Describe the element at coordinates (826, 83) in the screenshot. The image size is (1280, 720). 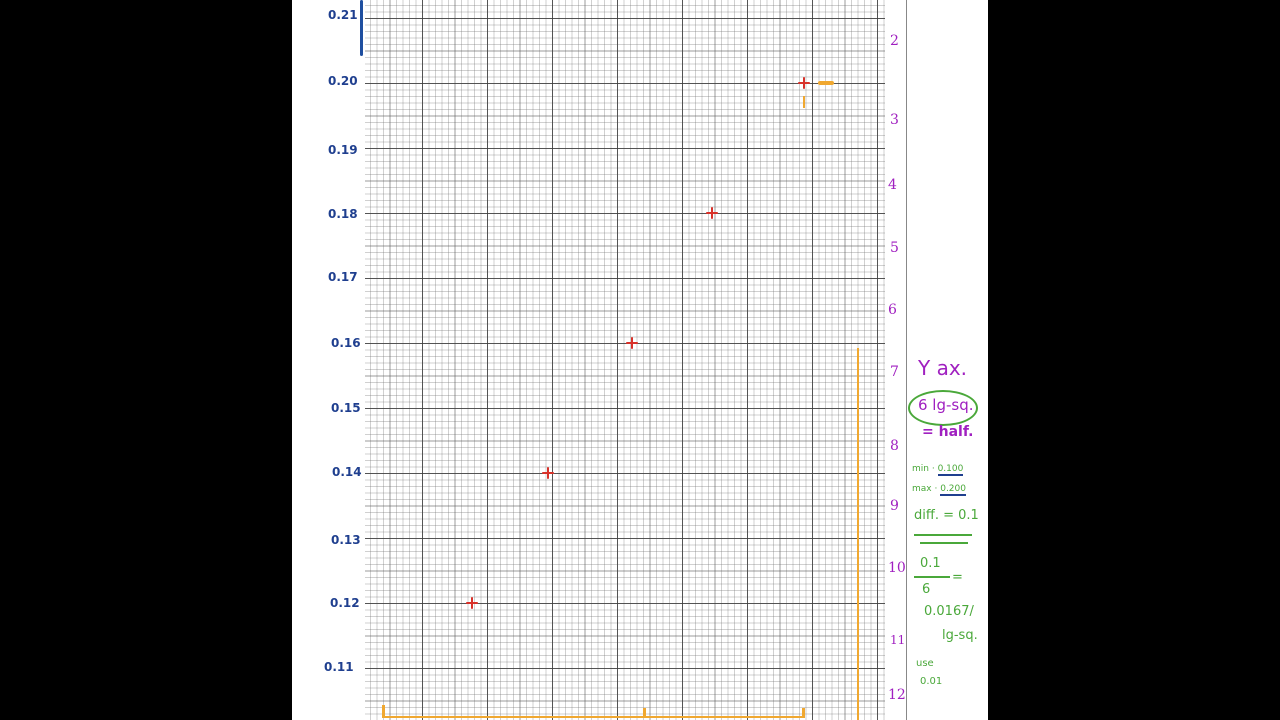
I see `orange-dash-mark` at that location.